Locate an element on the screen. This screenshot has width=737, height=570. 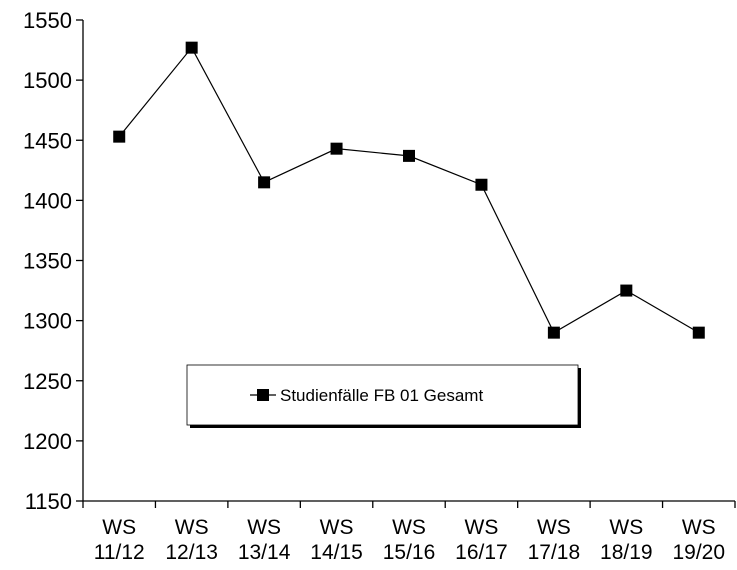
y-tick-label: 1300 is located at coordinates (47, 321).